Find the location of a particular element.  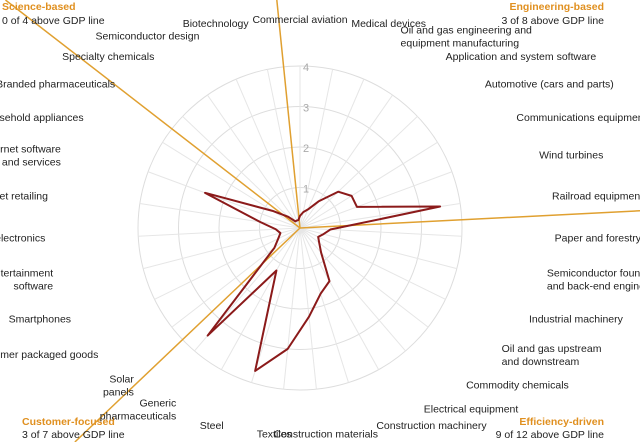

category-label: Generic pharmaceuticals is located at coordinates (138, 409).